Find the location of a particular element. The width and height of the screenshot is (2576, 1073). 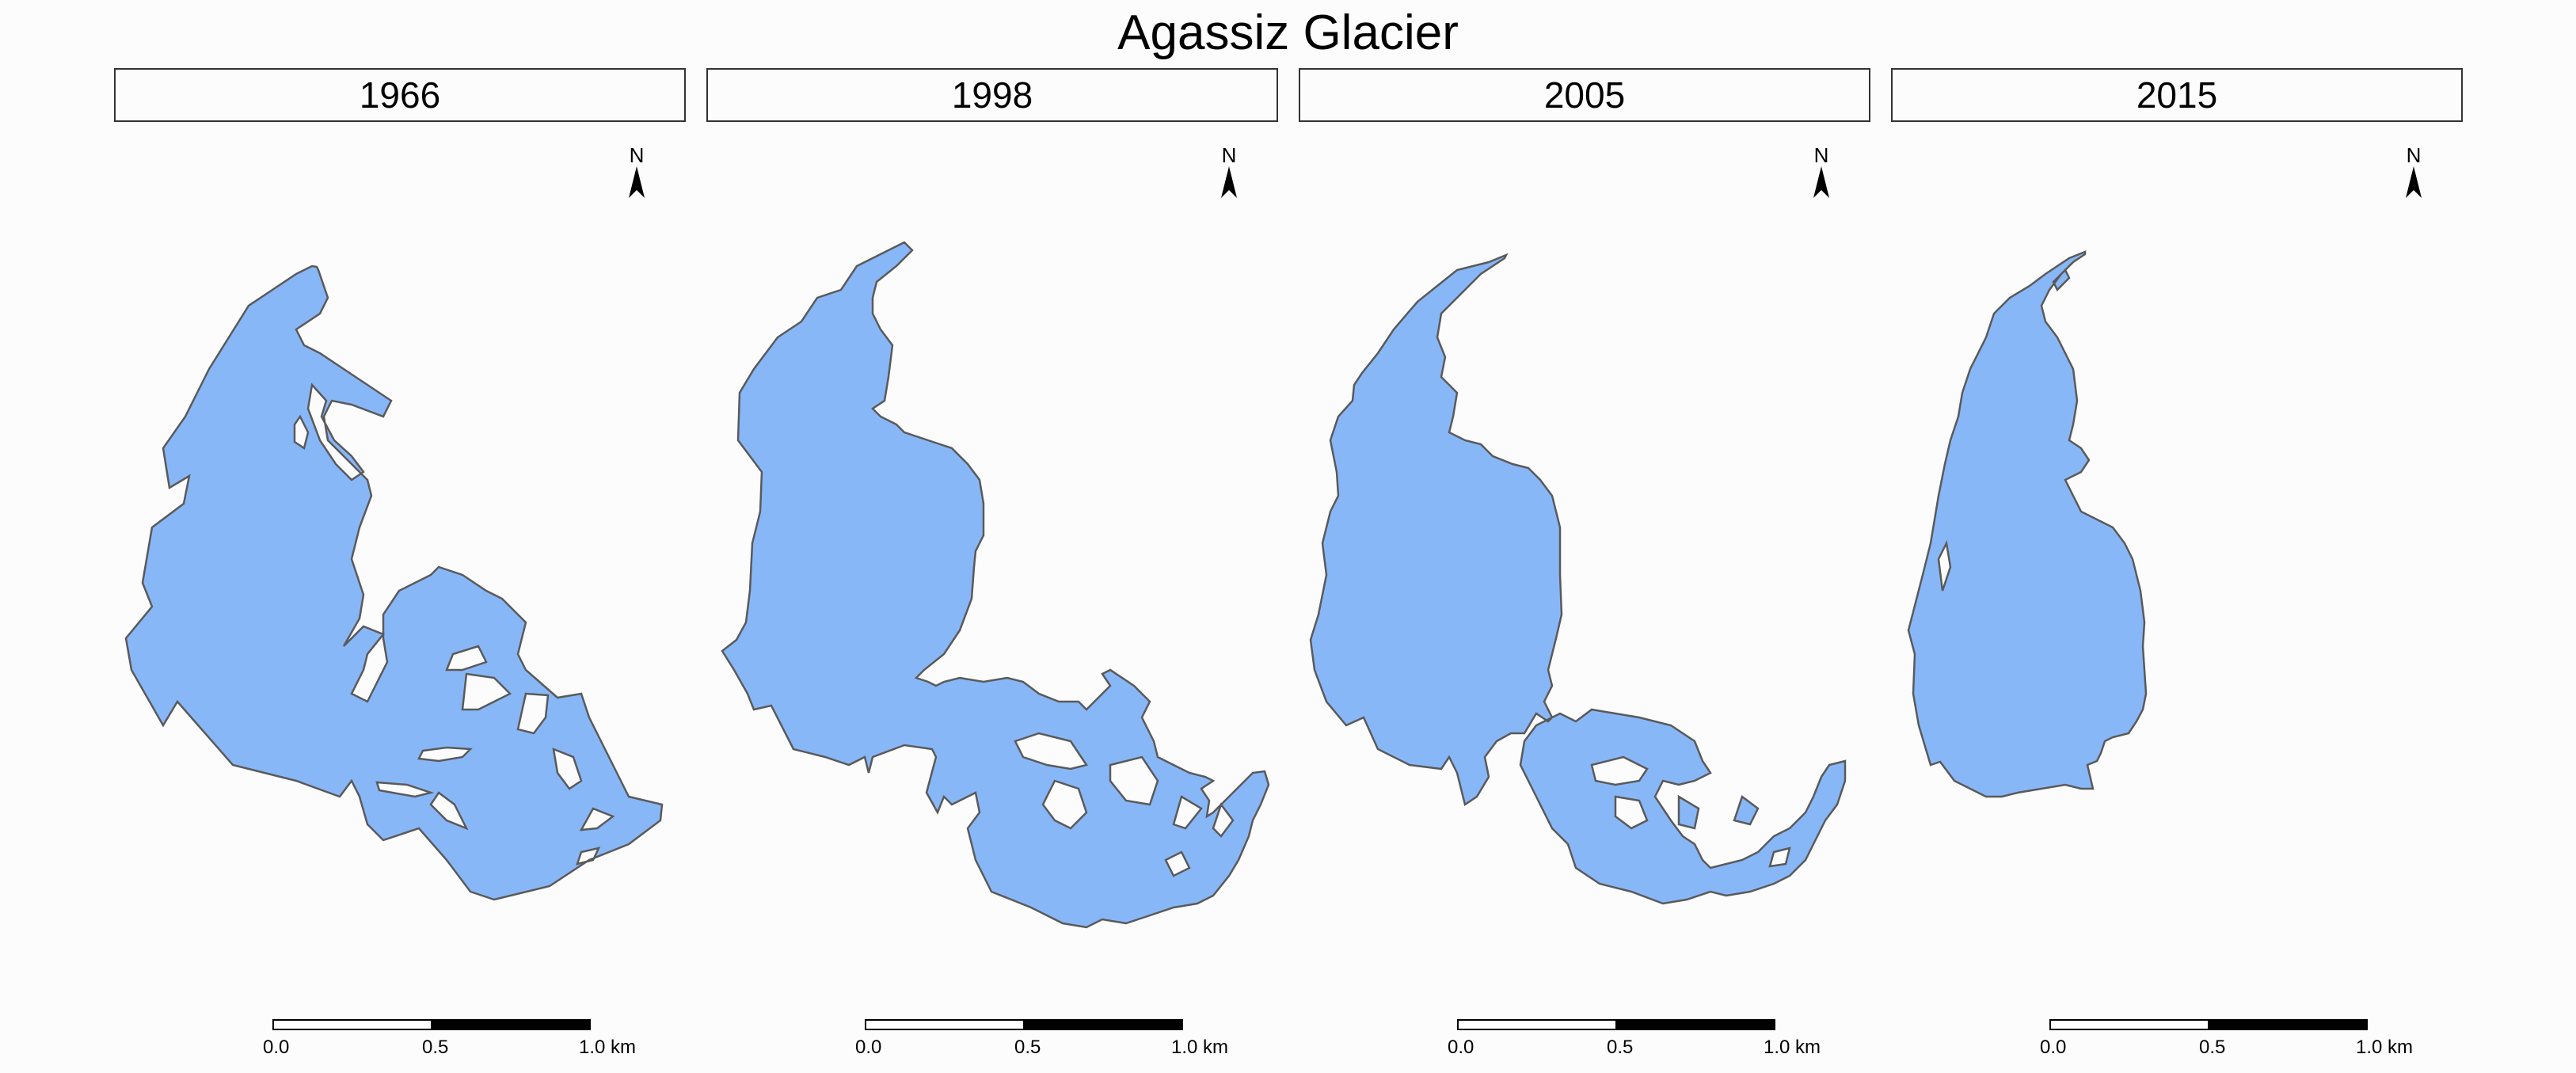

panel-strip-2005: 2005 is located at coordinates (1584, 95).